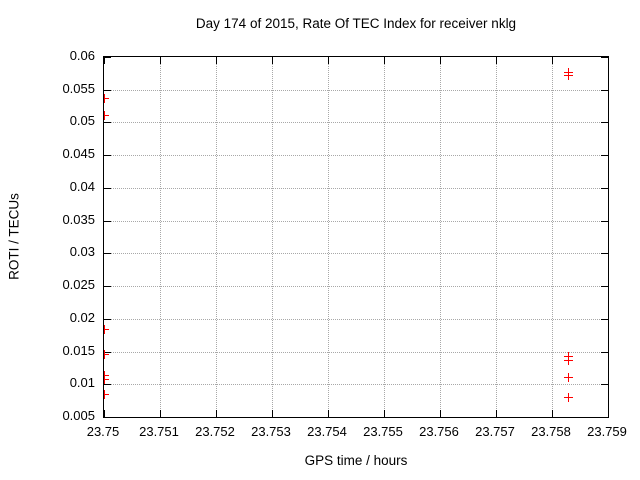  What do you see at coordinates (271, 431) in the screenshot?
I see `x-tick-label: 23.753` at bounding box center [271, 431].